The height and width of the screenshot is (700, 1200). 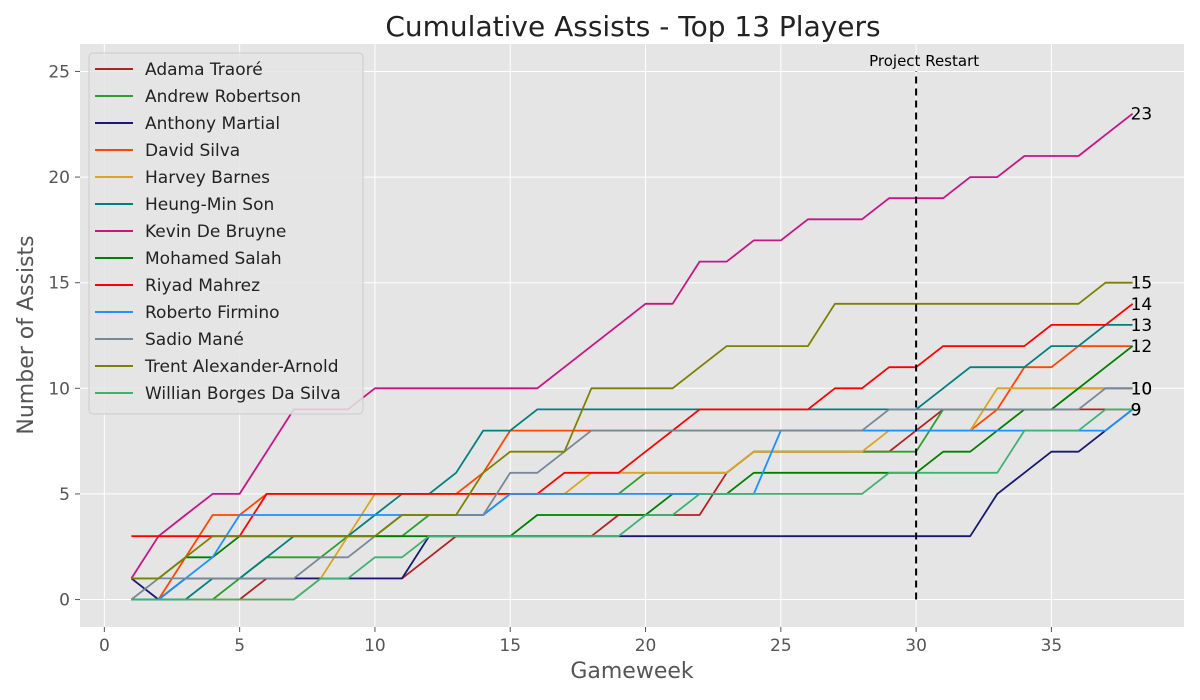 I want to click on end-label: 10, so click(x=1142, y=389).